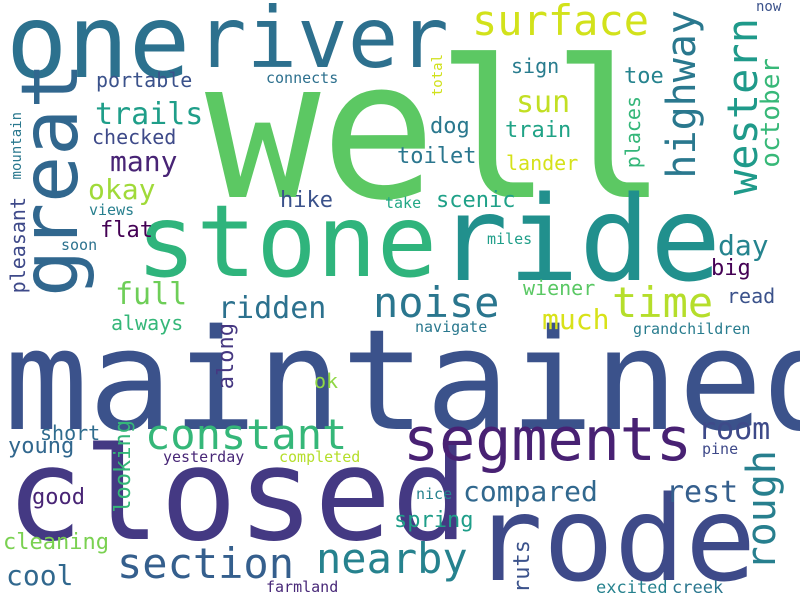 The height and width of the screenshot is (600, 800). I want to click on word-connects: connects, so click(302, 78).